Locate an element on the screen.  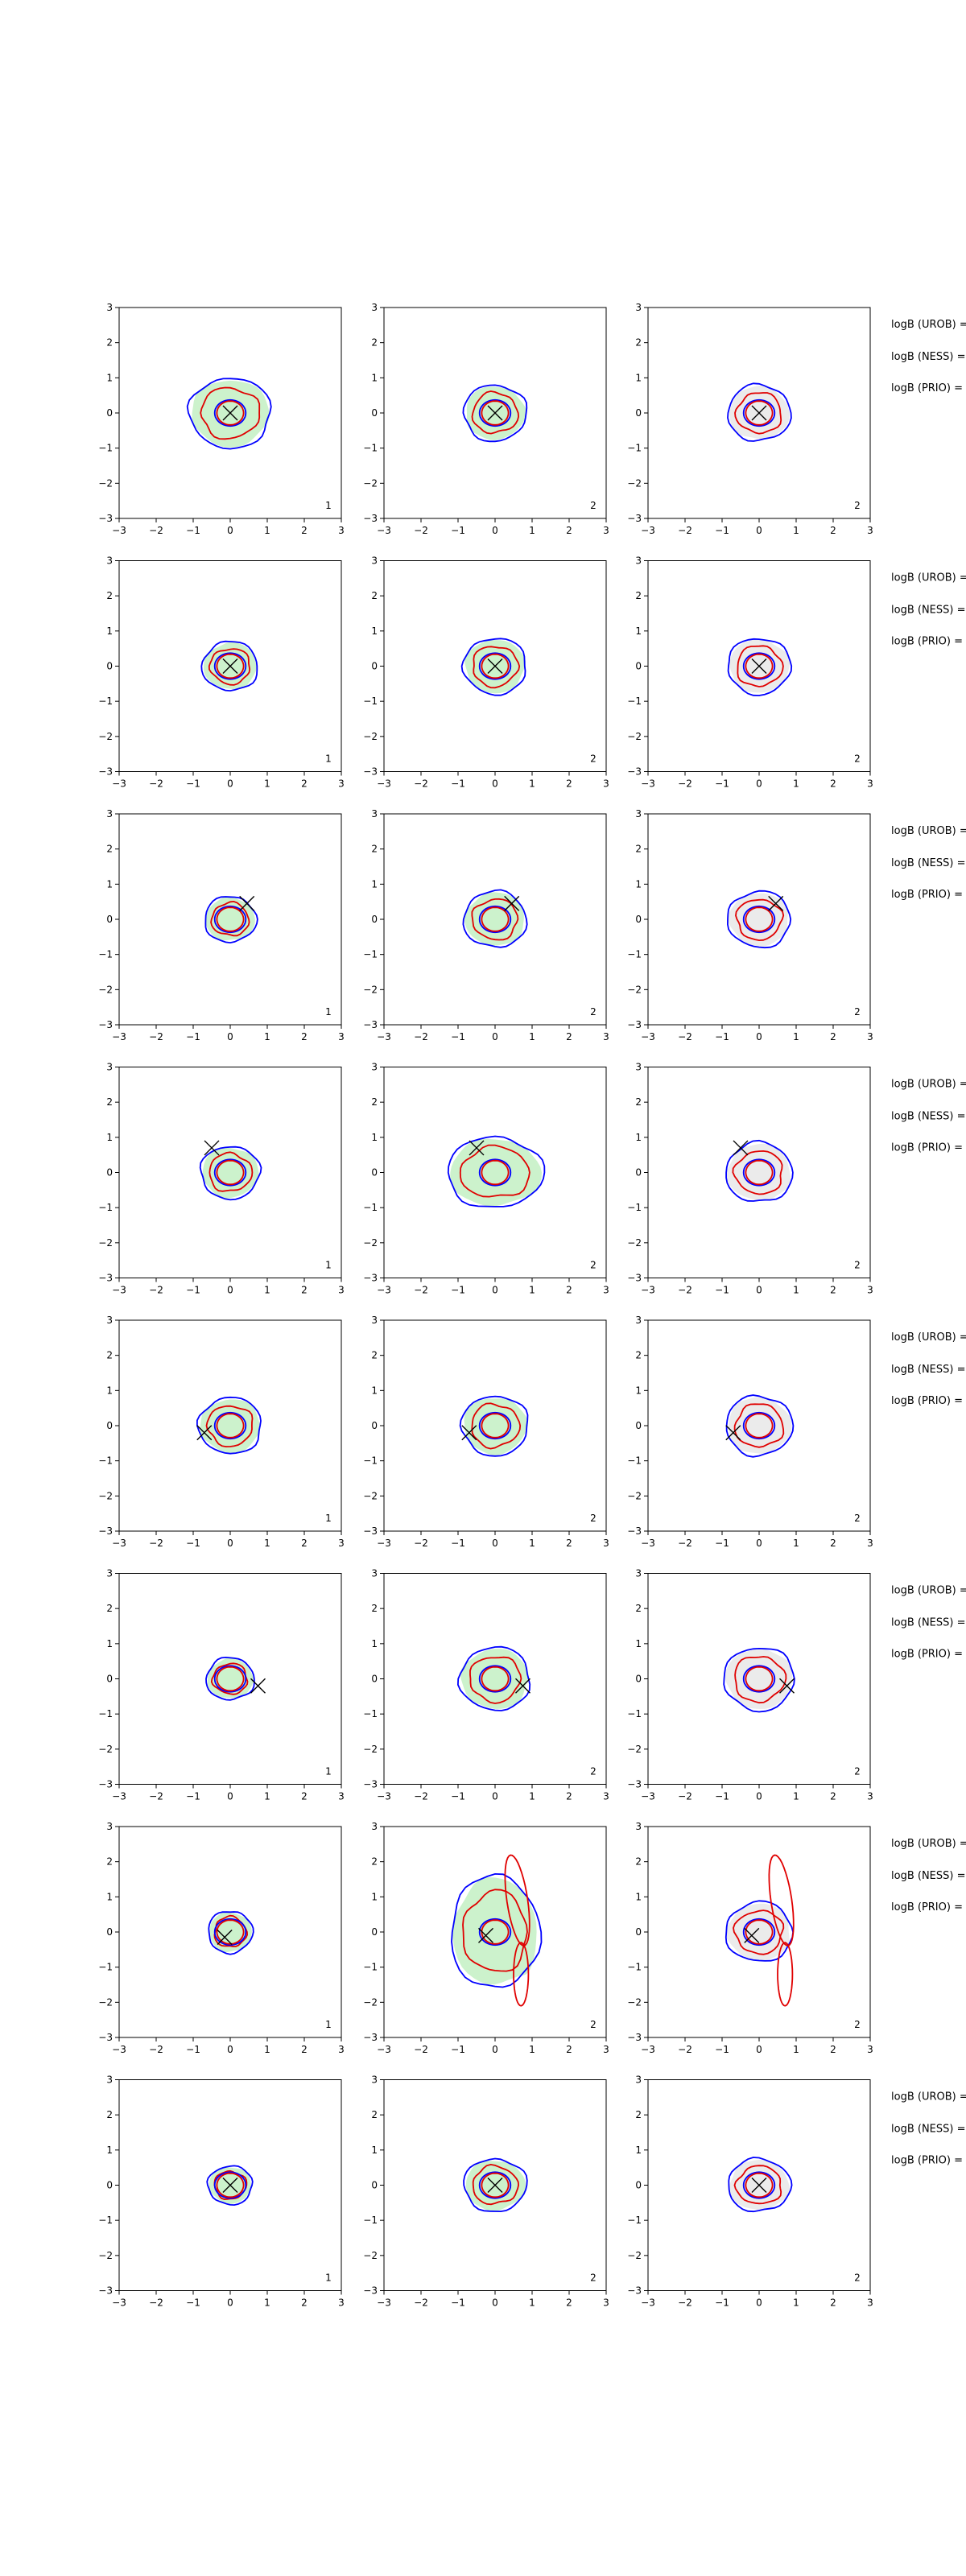
side-label-row3-2: logB (PRIO) = is located at coordinates (927, 1148).